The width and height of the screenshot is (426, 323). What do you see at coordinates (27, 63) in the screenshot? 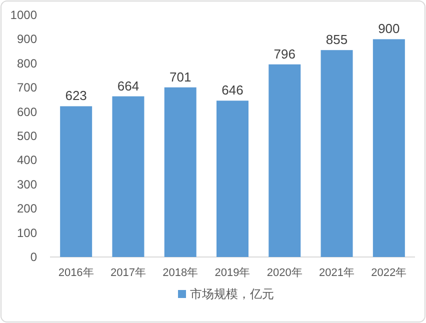
I see `y-tick-label: 800` at bounding box center [27, 63].